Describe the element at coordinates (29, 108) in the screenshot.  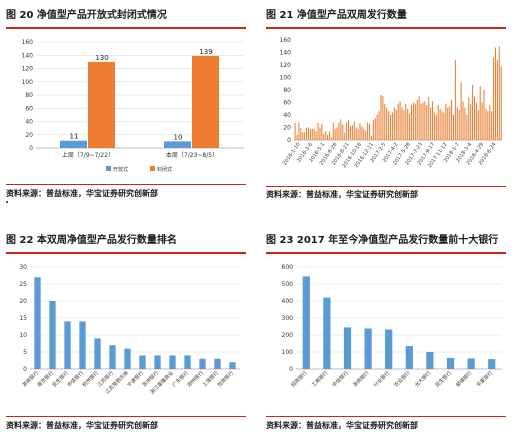
I see `y-tick-label: 60` at that location.